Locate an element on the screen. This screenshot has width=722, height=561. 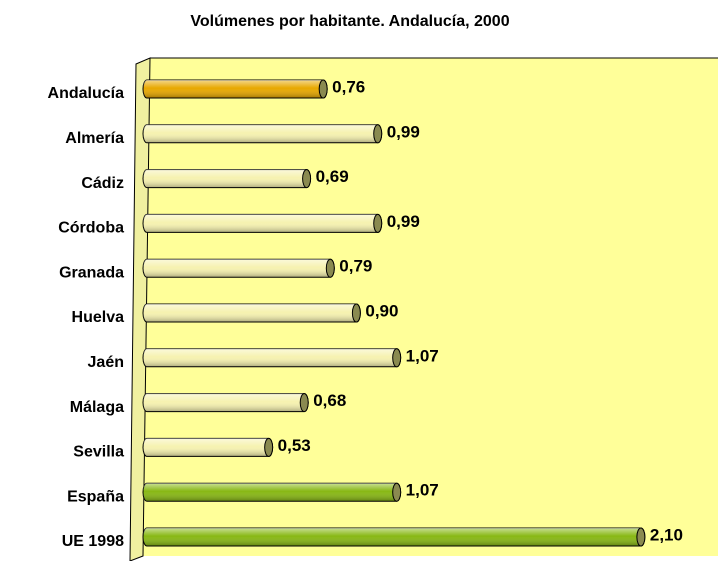
value-label: 0,79 is located at coordinates (355, 266).